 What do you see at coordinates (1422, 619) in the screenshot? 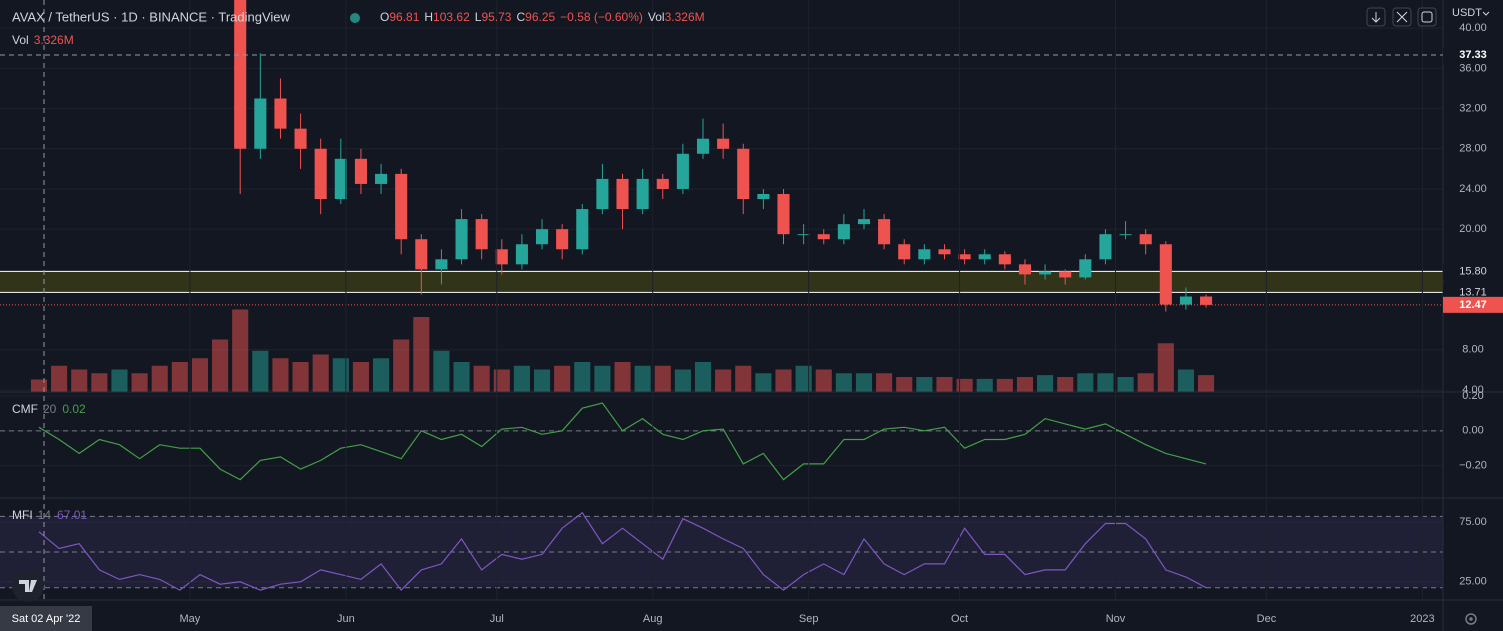
I see `x-tick-label: 2023` at bounding box center [1422, 619].